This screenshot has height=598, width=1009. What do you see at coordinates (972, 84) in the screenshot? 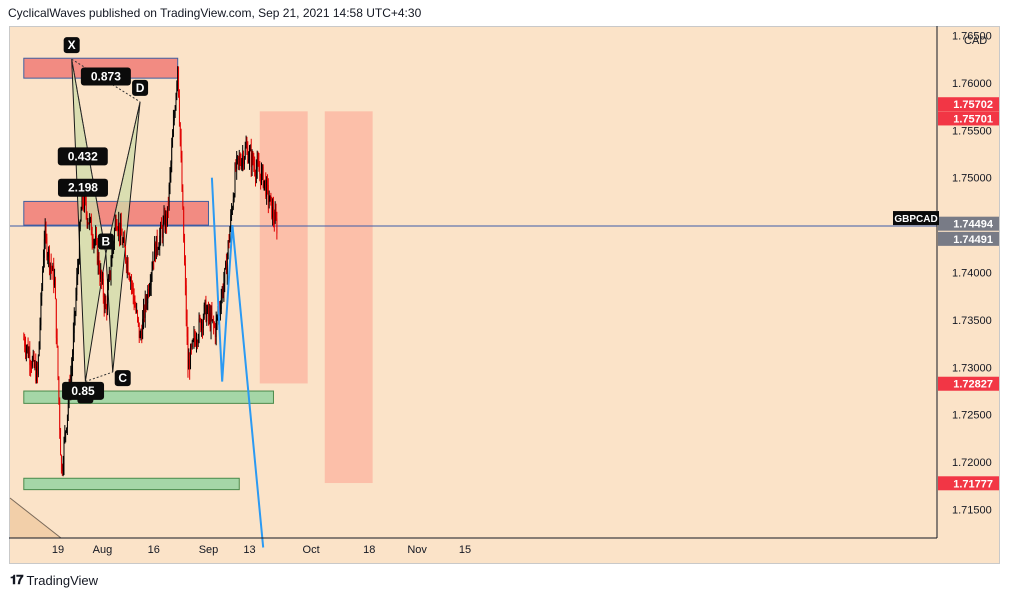
I see `y-tick-label-1: 1.76000` at bounding box center [972, 84].